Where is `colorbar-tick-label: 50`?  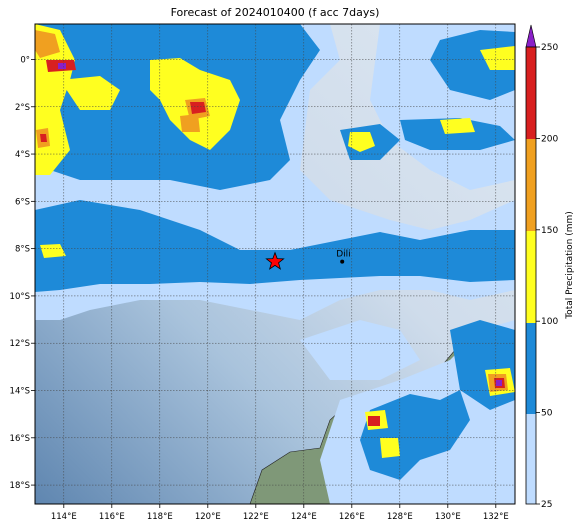 colorbar-tick-label: 50 is located at coordinates (547, 414).